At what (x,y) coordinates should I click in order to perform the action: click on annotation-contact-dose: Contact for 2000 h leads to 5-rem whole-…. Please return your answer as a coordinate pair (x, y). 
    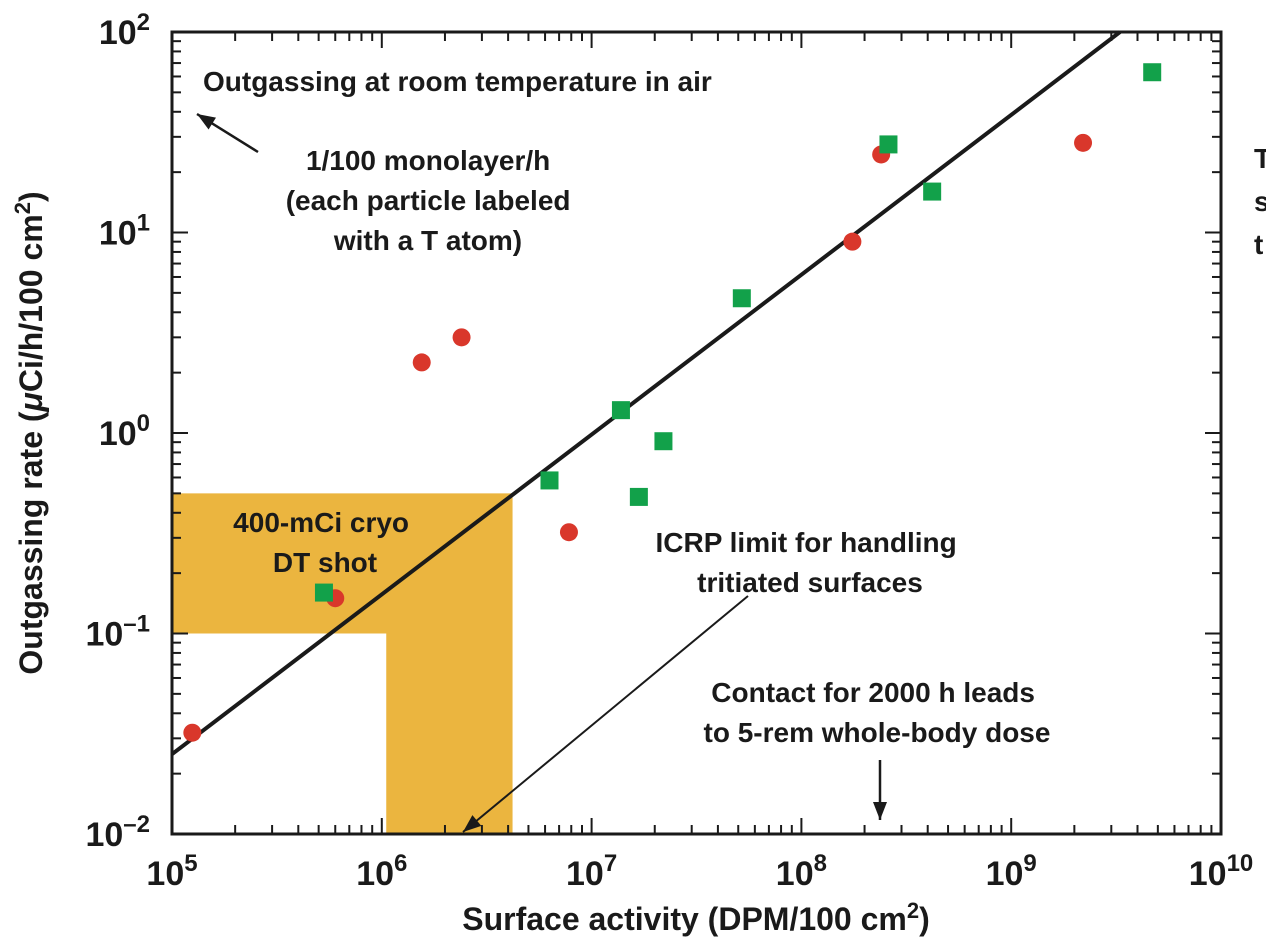
    Looking at the image, I should click on (877, 712).